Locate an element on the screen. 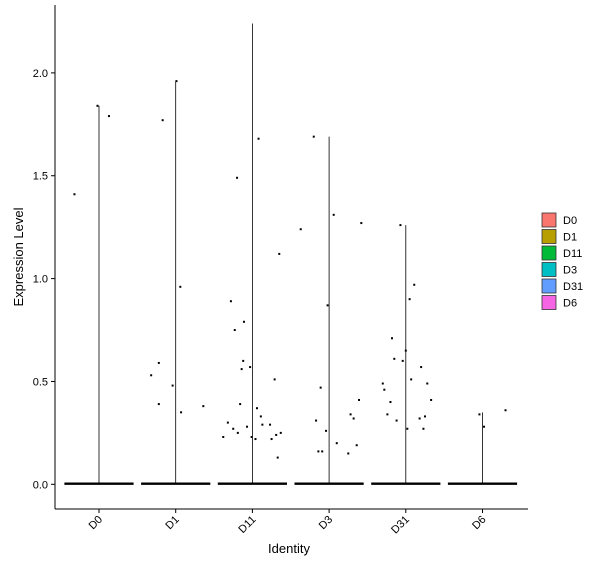 The image size is (600, 568). y-tick-label: 1.5 is located at coordinates (40, 177).